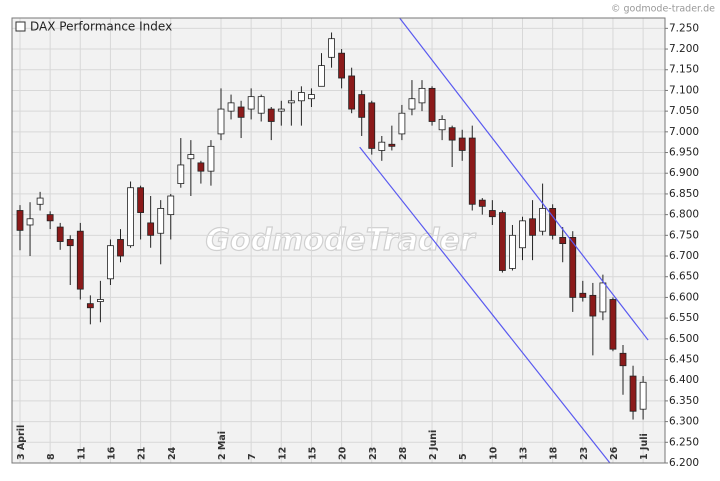 The width and height of the screenshot is (720, 481). I want to click on x-tick-label: 3 April, so click(21, 442).